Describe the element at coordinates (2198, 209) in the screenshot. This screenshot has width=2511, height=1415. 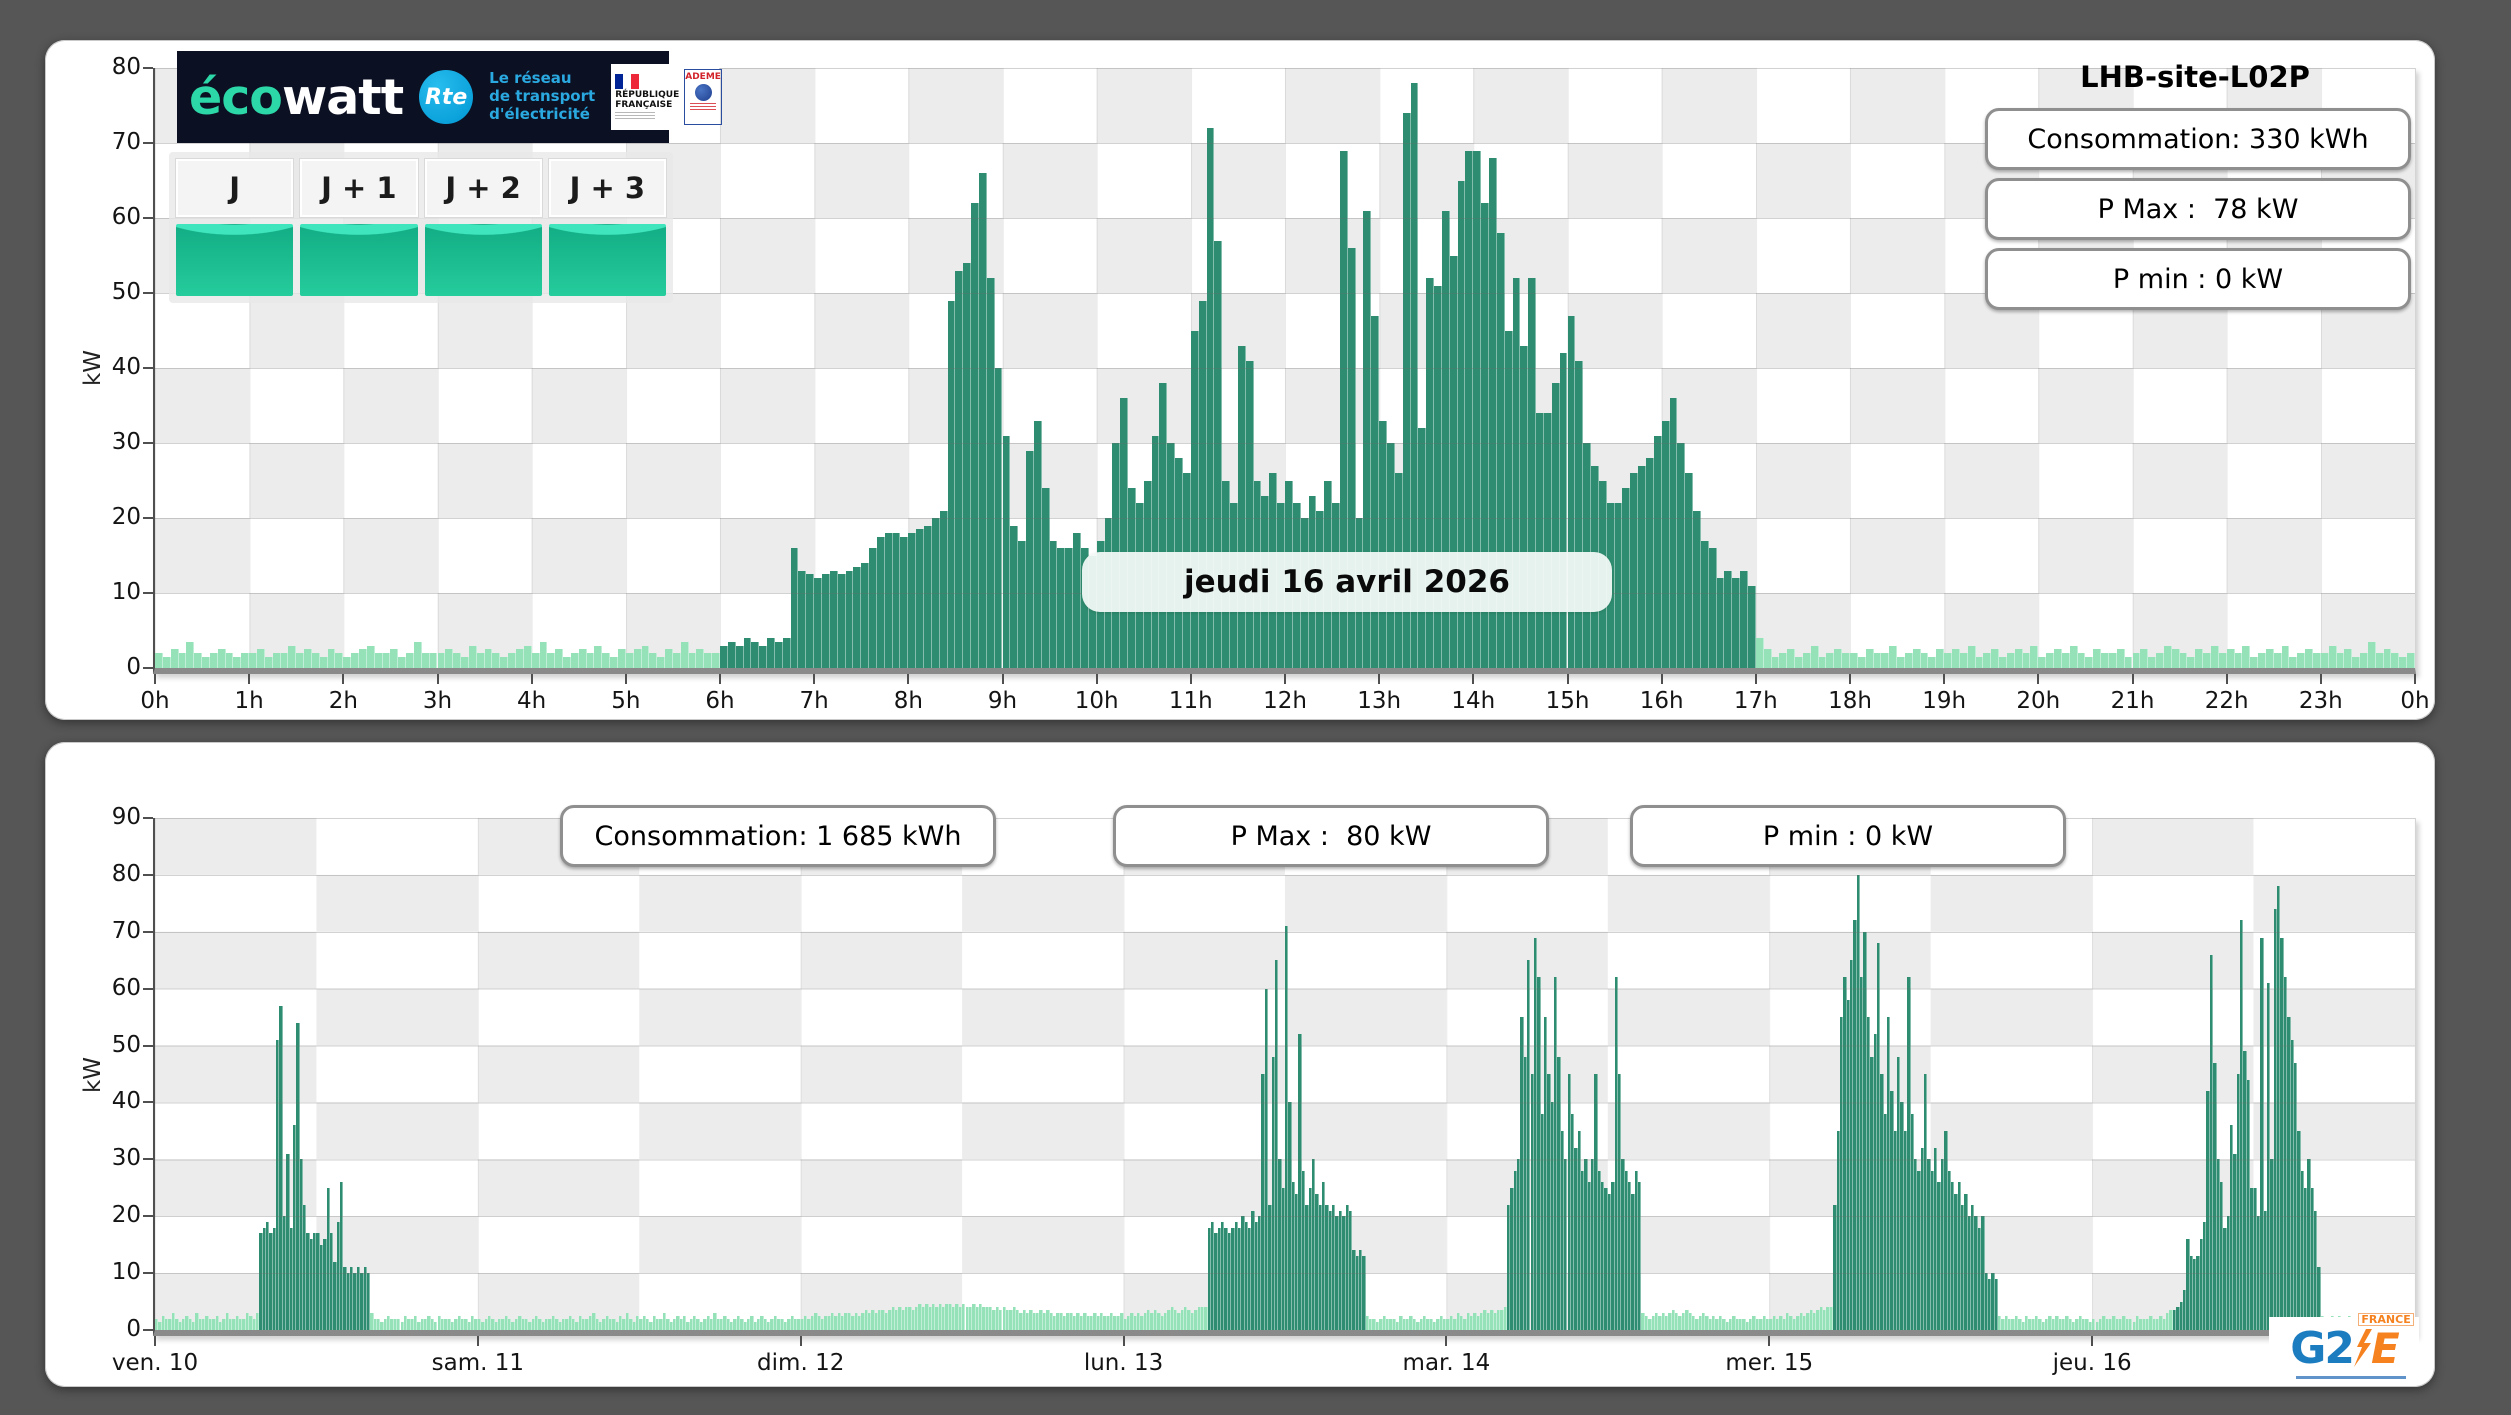
I see `daily-pmax-stat: P Max : 78 kW` at that location.